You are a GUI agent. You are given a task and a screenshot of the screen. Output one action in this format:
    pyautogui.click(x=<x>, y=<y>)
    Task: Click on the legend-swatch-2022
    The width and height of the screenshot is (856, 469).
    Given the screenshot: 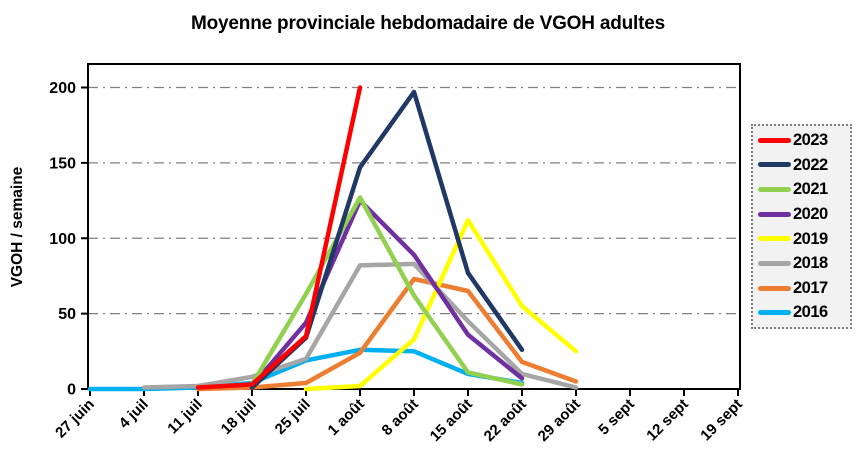 What is the action you would take?
    pyautogui.click(x=774, y=165)
    